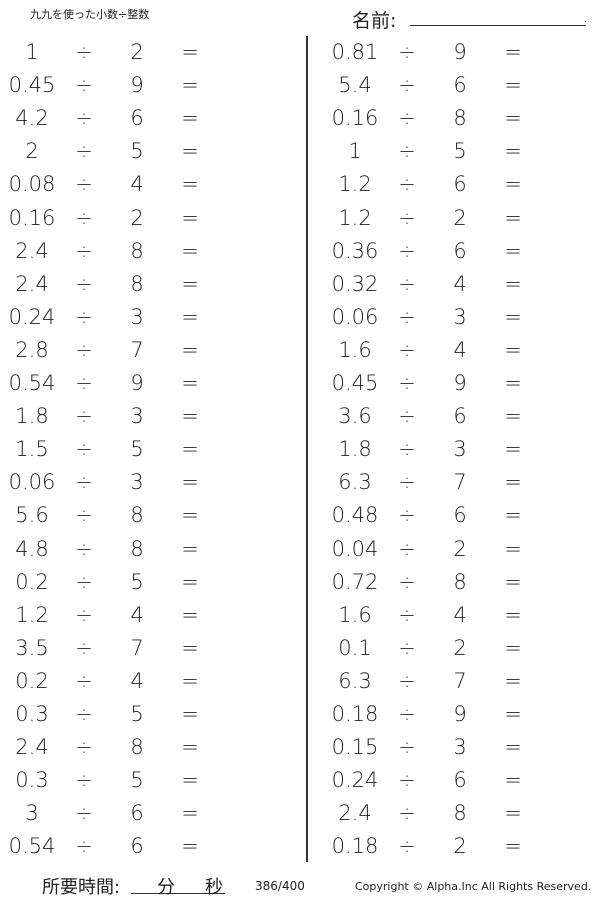 This screenshot has height=899, width=600. Describe the element at coordinates (498, 25) in the screenshot. I see `name-field-line` at that location.